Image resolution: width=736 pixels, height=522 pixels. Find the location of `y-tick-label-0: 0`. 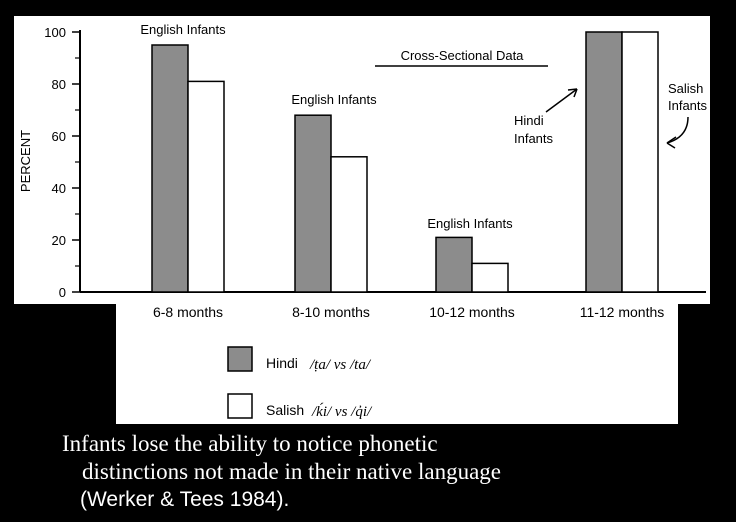

y-tick-label-0: 0 is located at coordinates (62, 292).